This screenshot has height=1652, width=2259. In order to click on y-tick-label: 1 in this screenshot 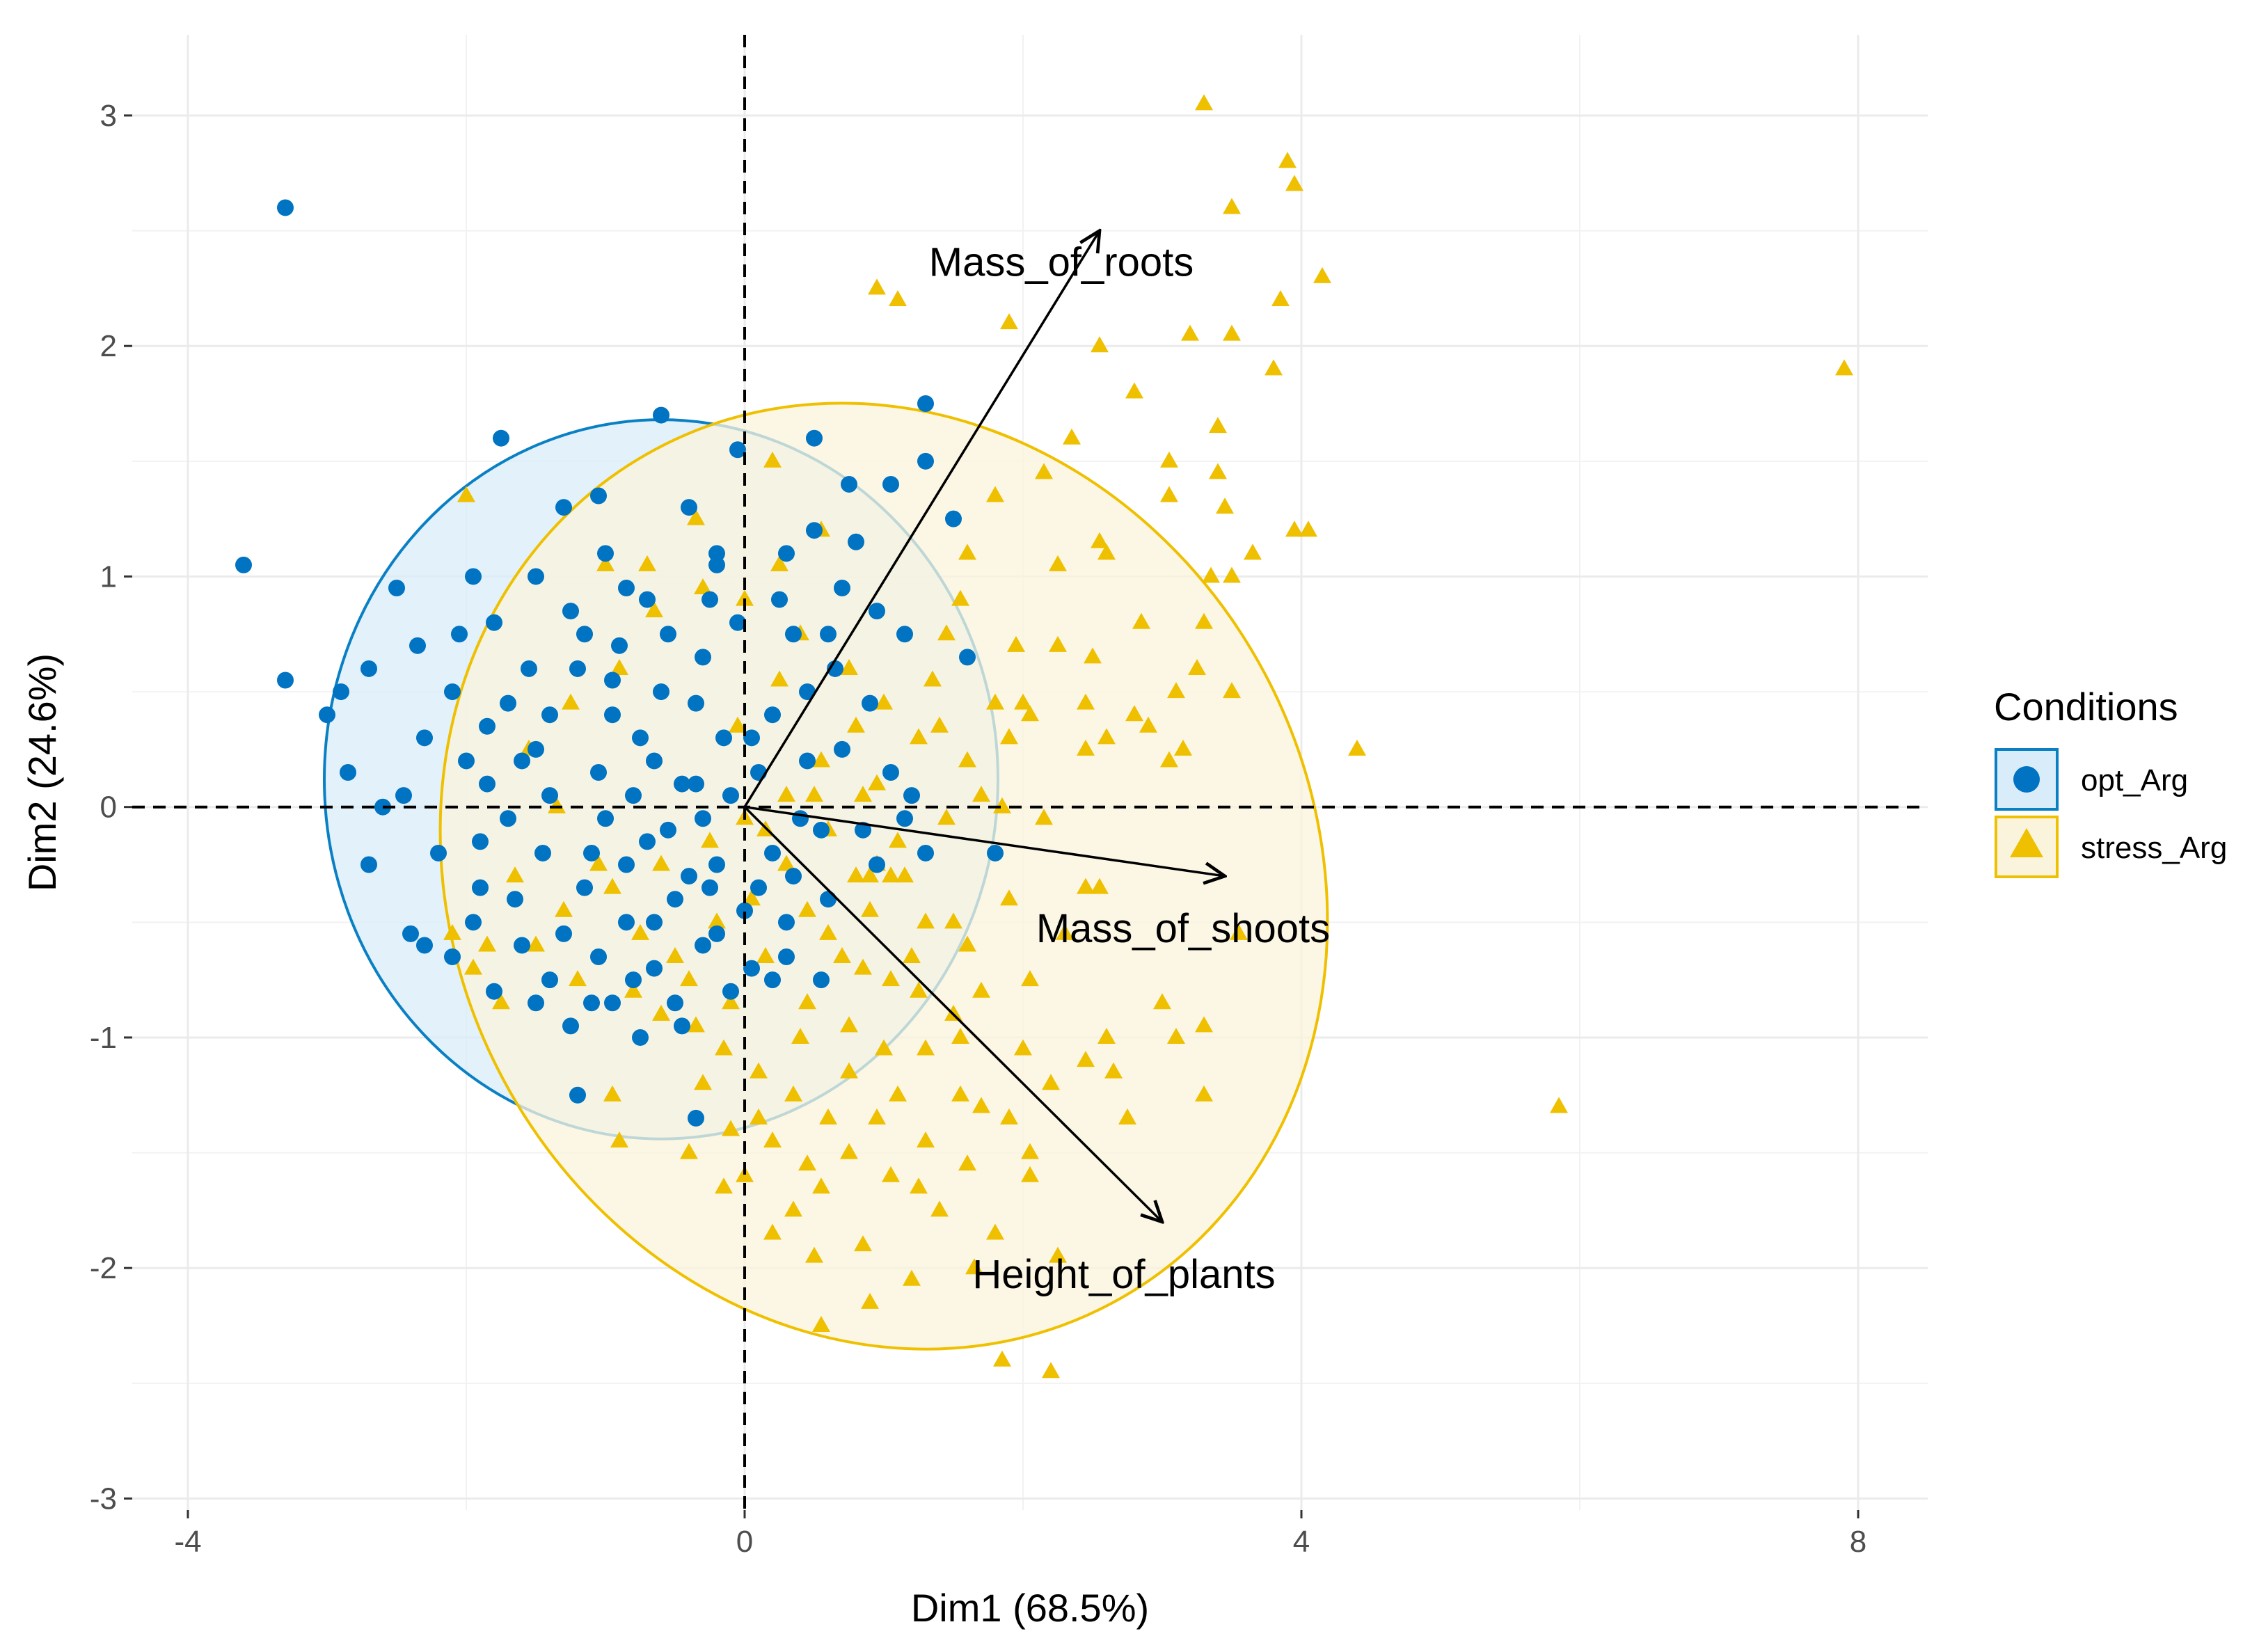, I will do `click(109, 576)`.